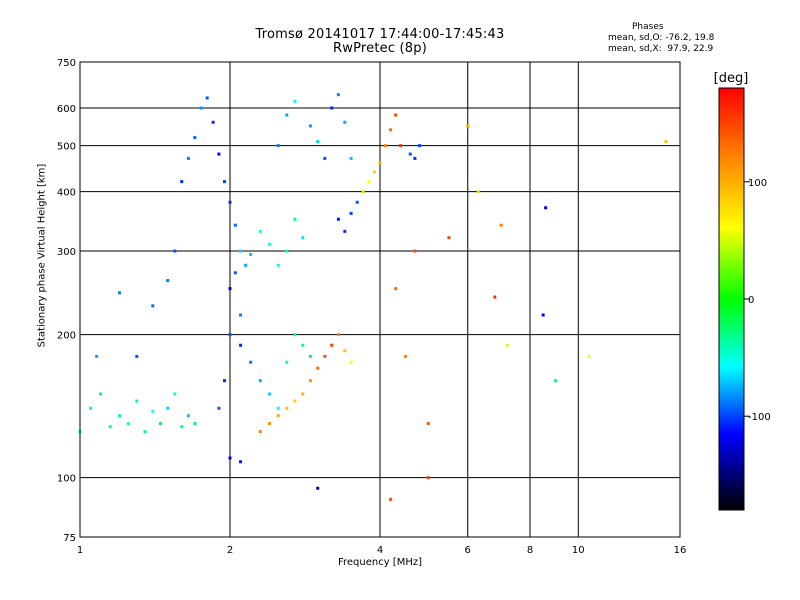  I want to click on y-tick-label: 750, so click(66, 63).